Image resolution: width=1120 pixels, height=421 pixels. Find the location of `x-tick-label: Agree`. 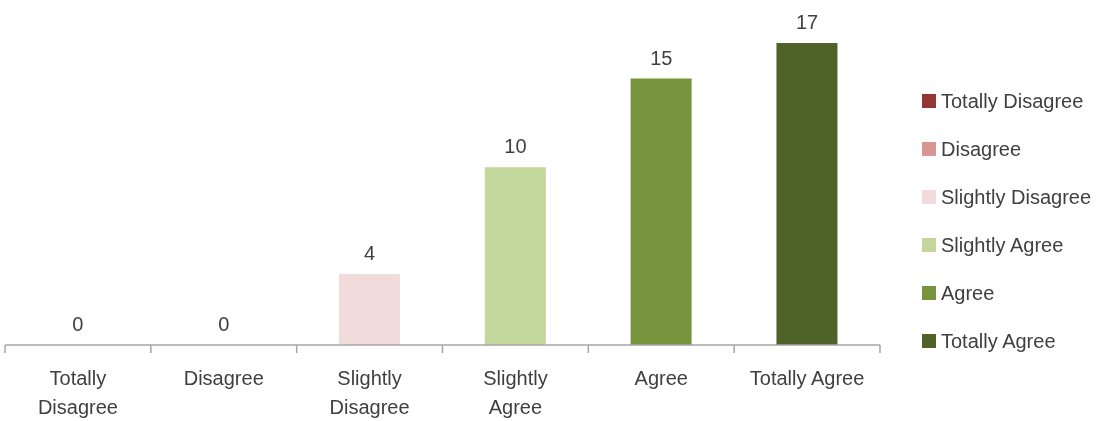

x-tick-label: Agree is located at coordinates (661, 378).